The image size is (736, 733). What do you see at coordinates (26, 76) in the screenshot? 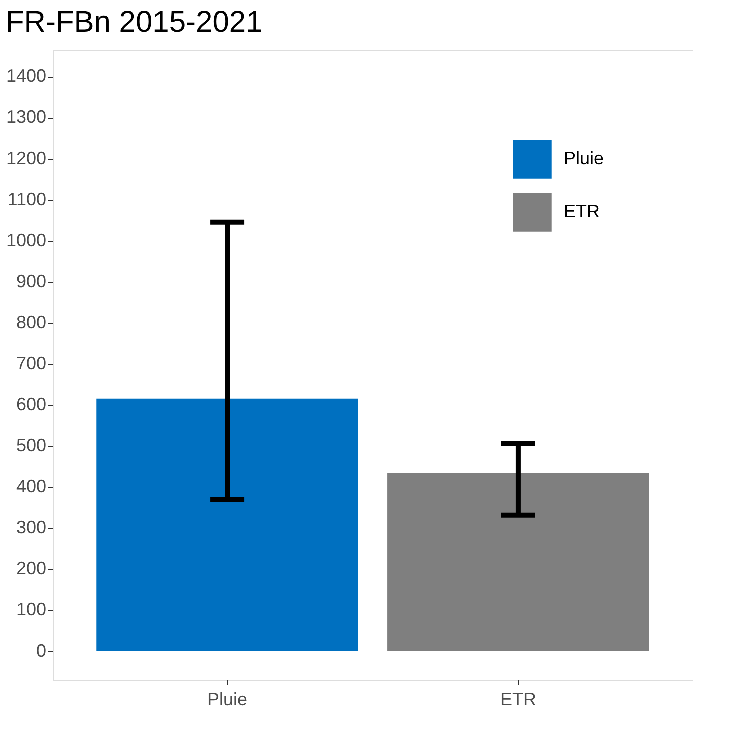
I see `y-tick-label: 1400` at bounding box center [26, 76].